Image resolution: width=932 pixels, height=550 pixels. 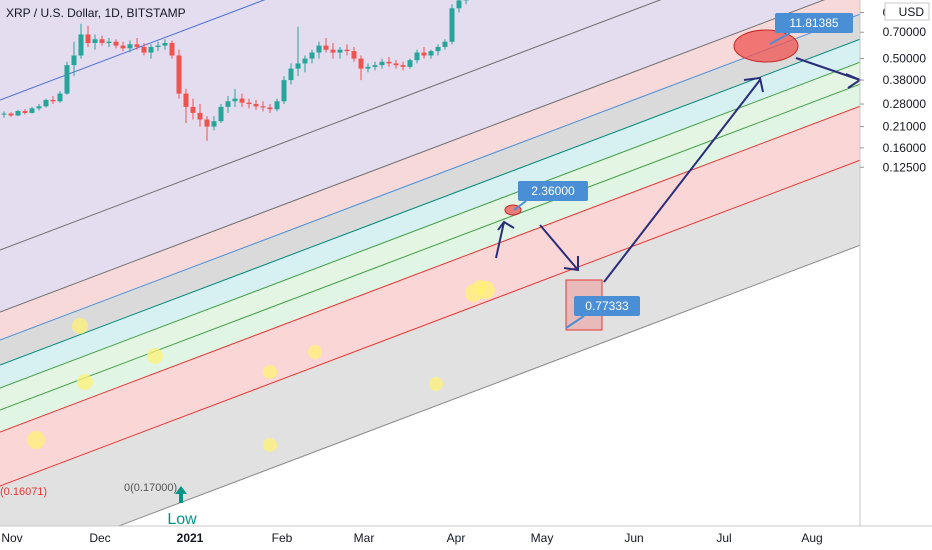 I want to click on low-arrow-icon, so click(x=181, y=494).